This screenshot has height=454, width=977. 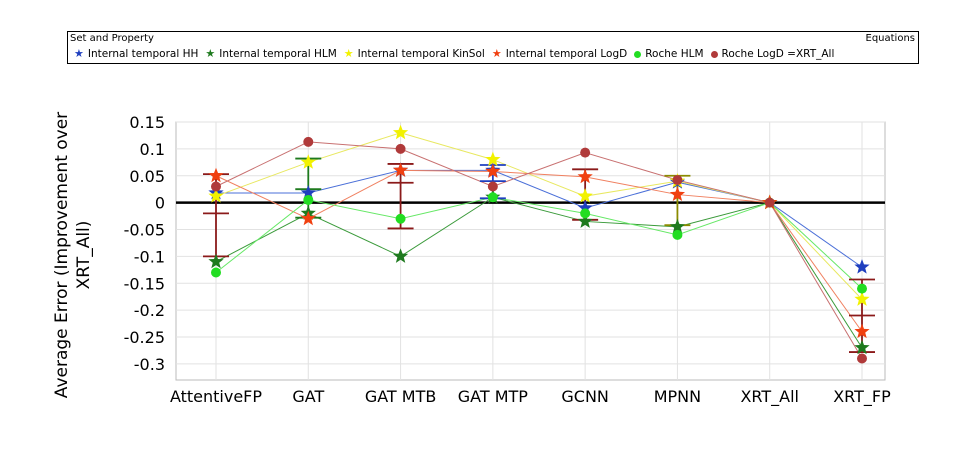 I want to click on y-tick-label: 0.15, so click(x=147, y=122).